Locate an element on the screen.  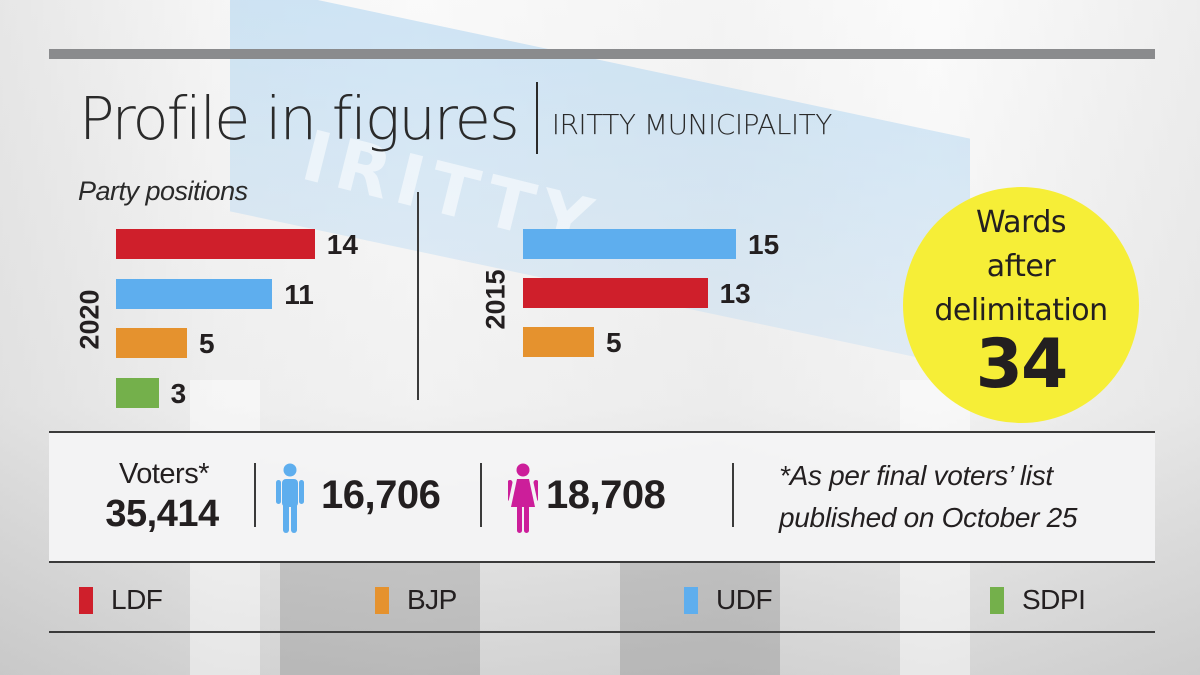
wards-count: 34 is located at coordinates (1022, 364).